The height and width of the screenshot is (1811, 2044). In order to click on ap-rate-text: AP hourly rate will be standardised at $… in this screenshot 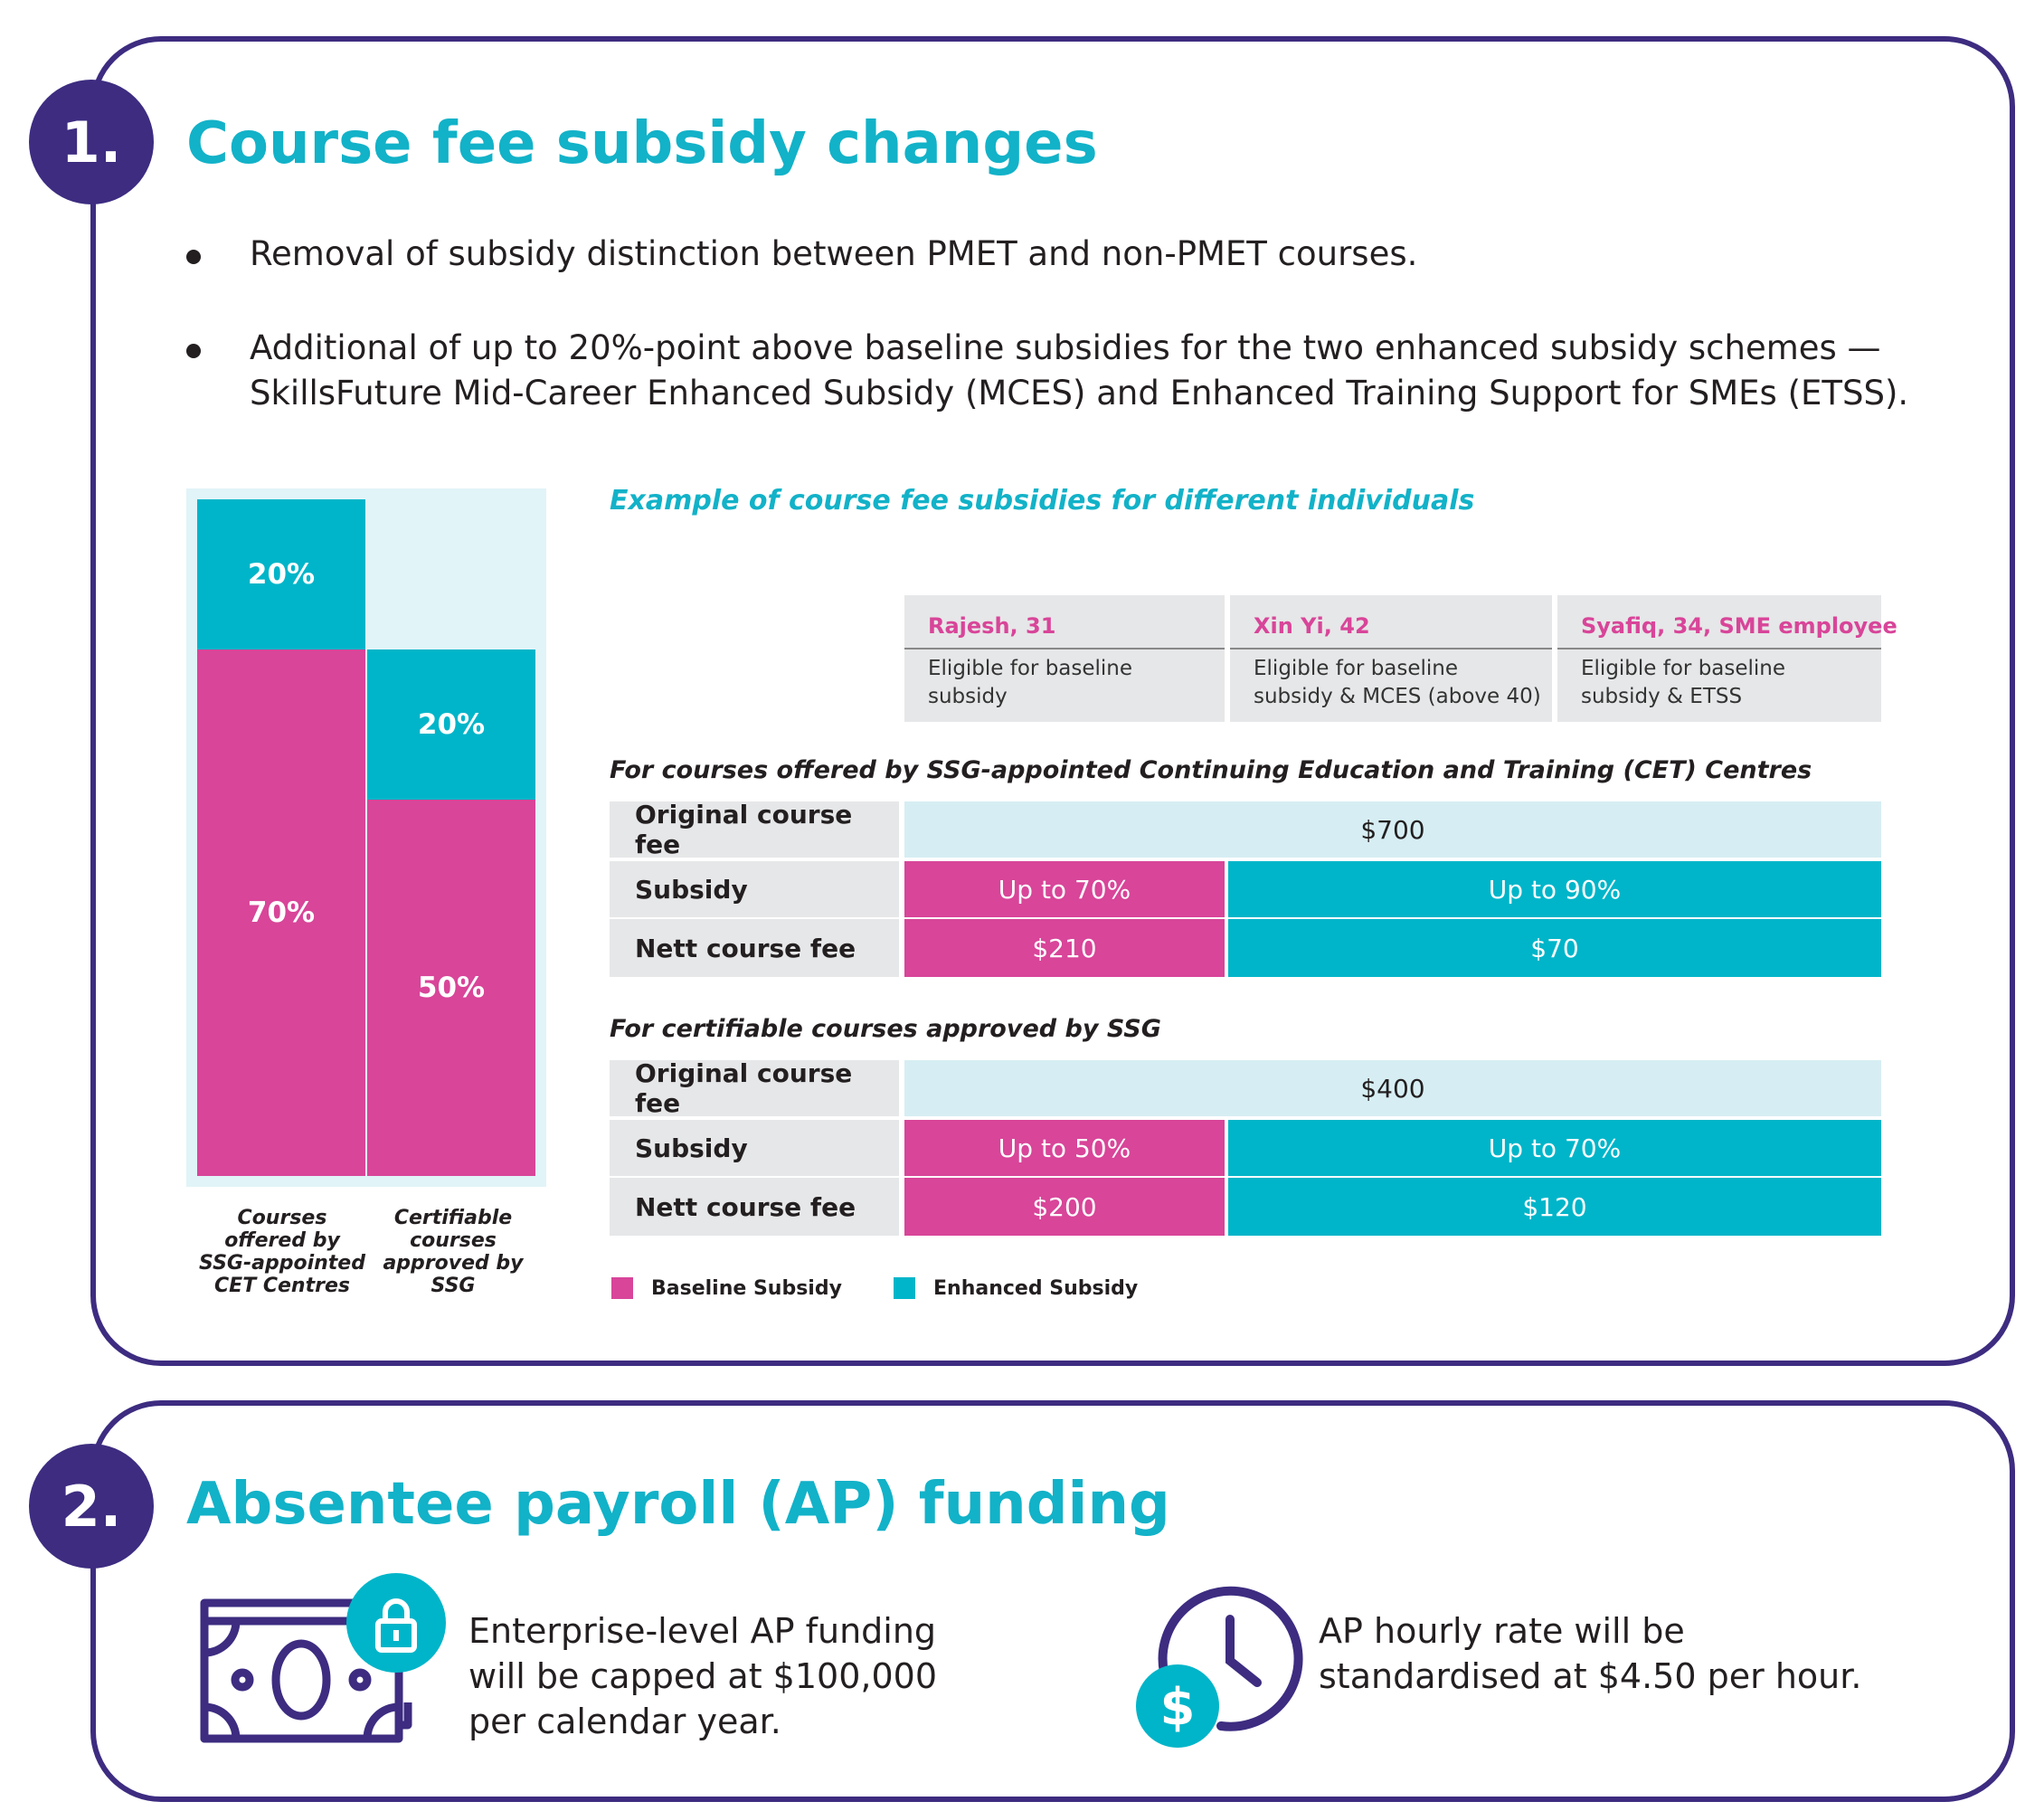, I will do `click(1590, 1653)`.